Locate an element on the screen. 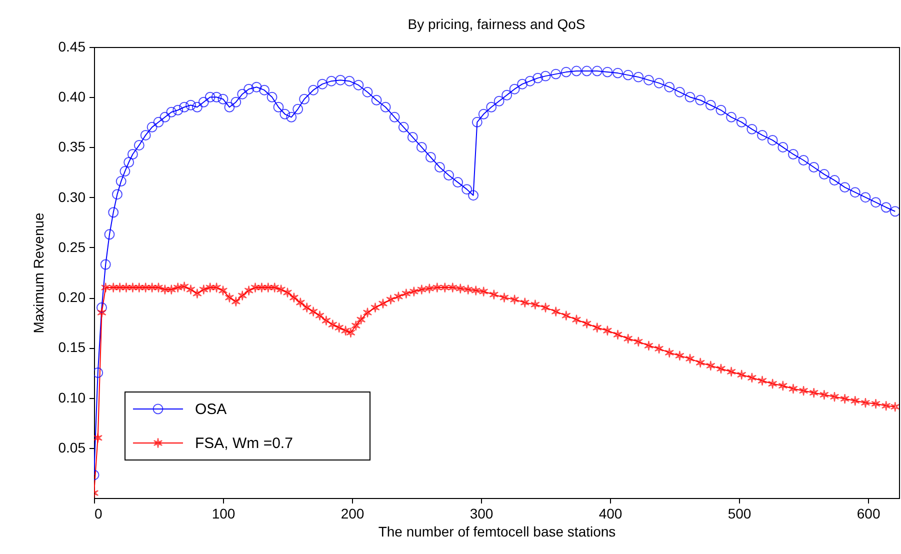 This screenshot has height=554, width=901. x-tick-label: 0 is located at coordinates (98, 514).